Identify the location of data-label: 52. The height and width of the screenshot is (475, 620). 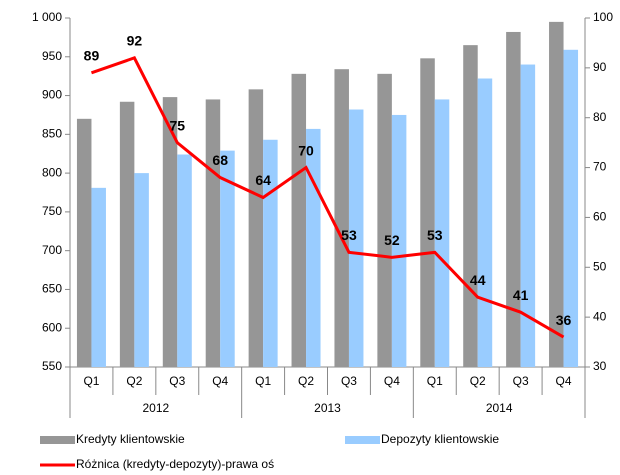
(392, 240).